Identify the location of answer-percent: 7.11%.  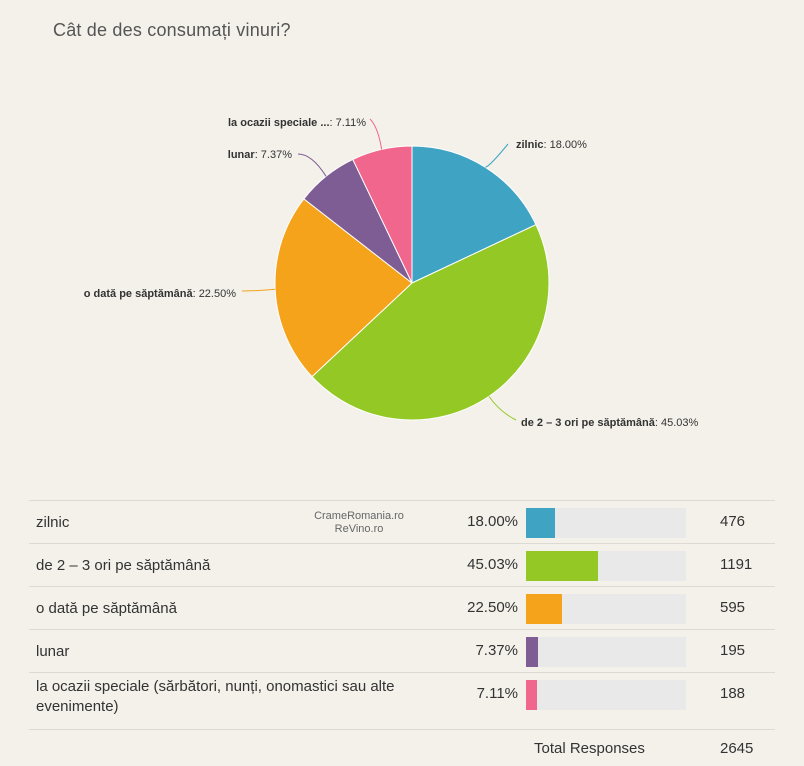
(497, 693).